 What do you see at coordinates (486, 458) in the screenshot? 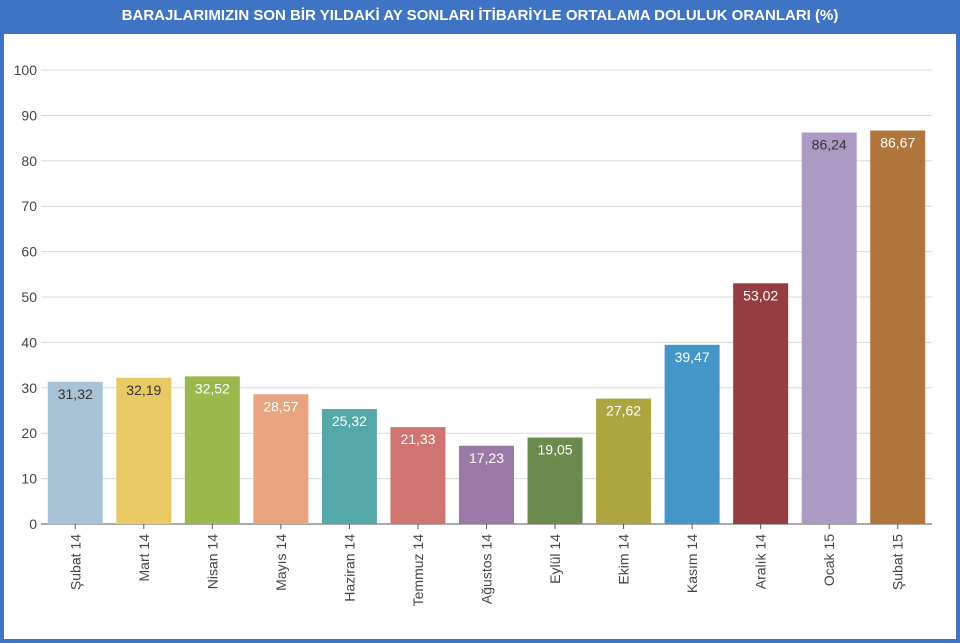
I see `data-label: 17,23` at bounding box center [486, 458].